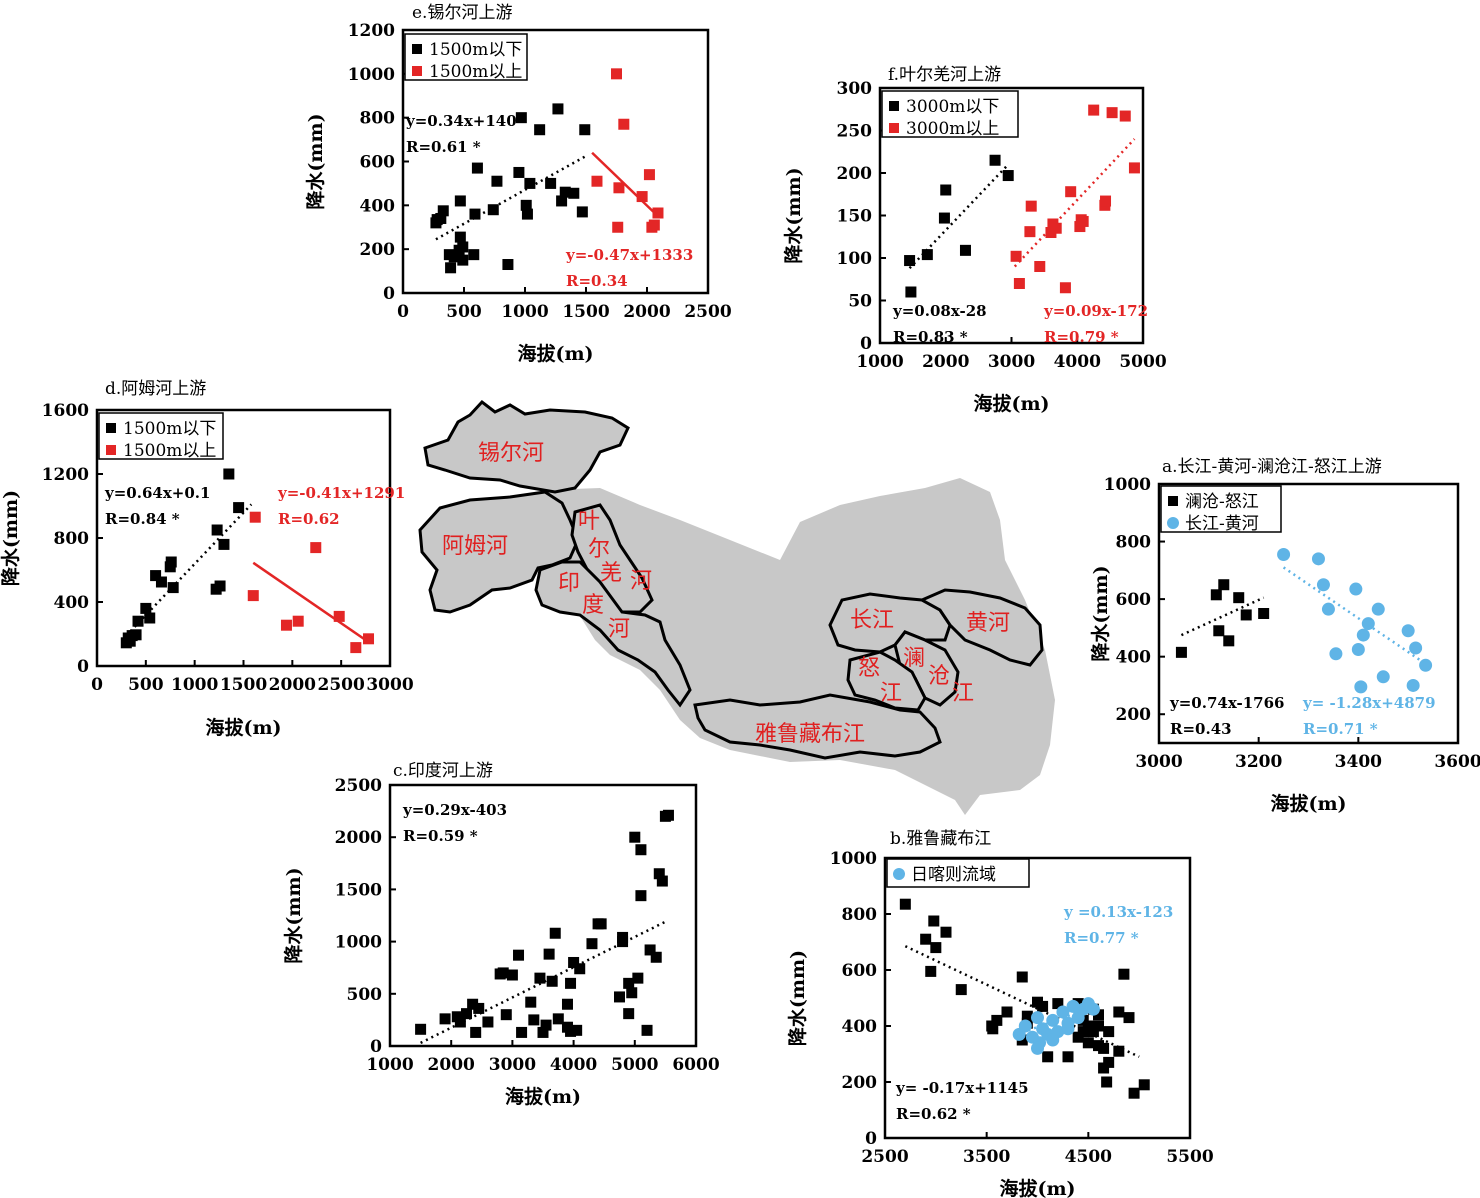 The image size is (1480, 1198). Describe the element at coordinates (634, 1065) in the screenshot. I see `x-tick-label: 5000` at that location.